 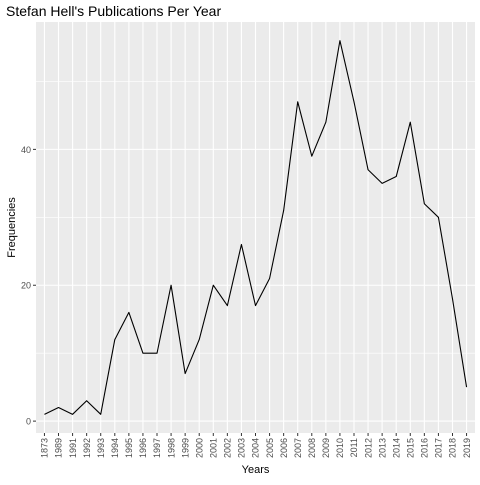 What do you see at coordinates (185, 448) in the screenshot?
I see `x-tick-label: 1999` at bounding box center [185, 448].